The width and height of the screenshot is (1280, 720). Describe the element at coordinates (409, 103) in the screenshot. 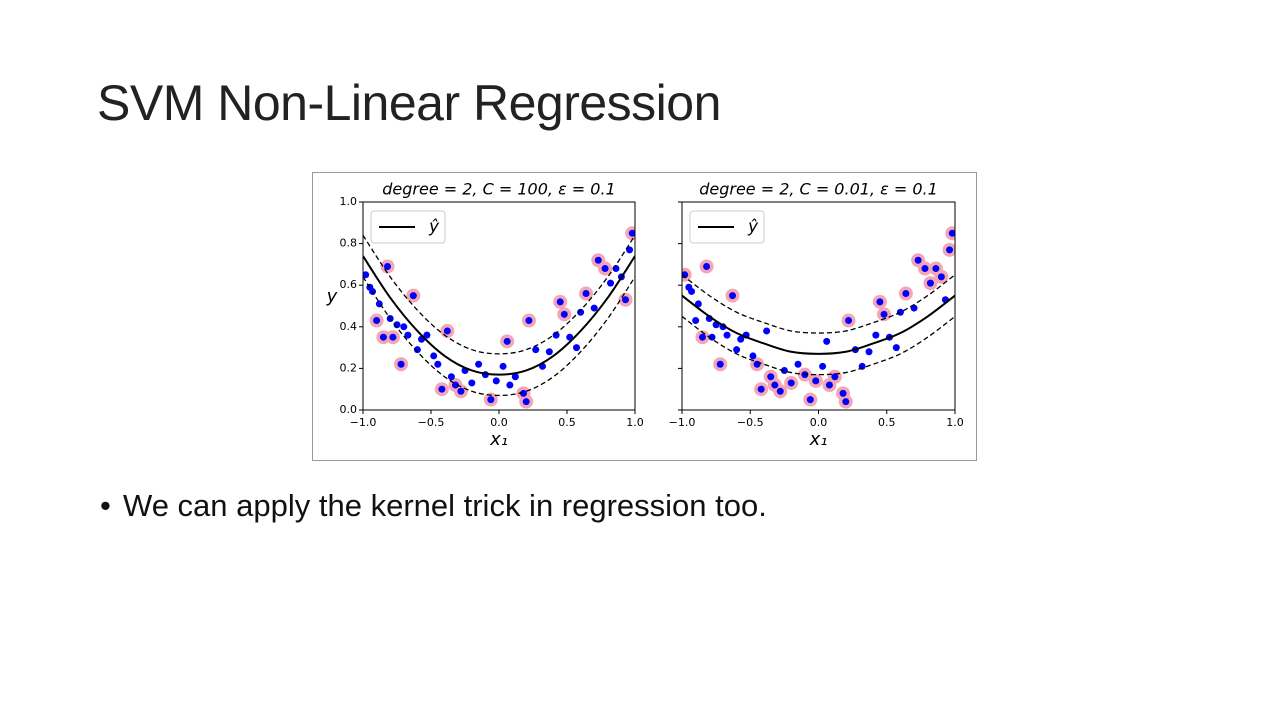

I see `slide-title: SVM Non-Linear Regression` at that location.